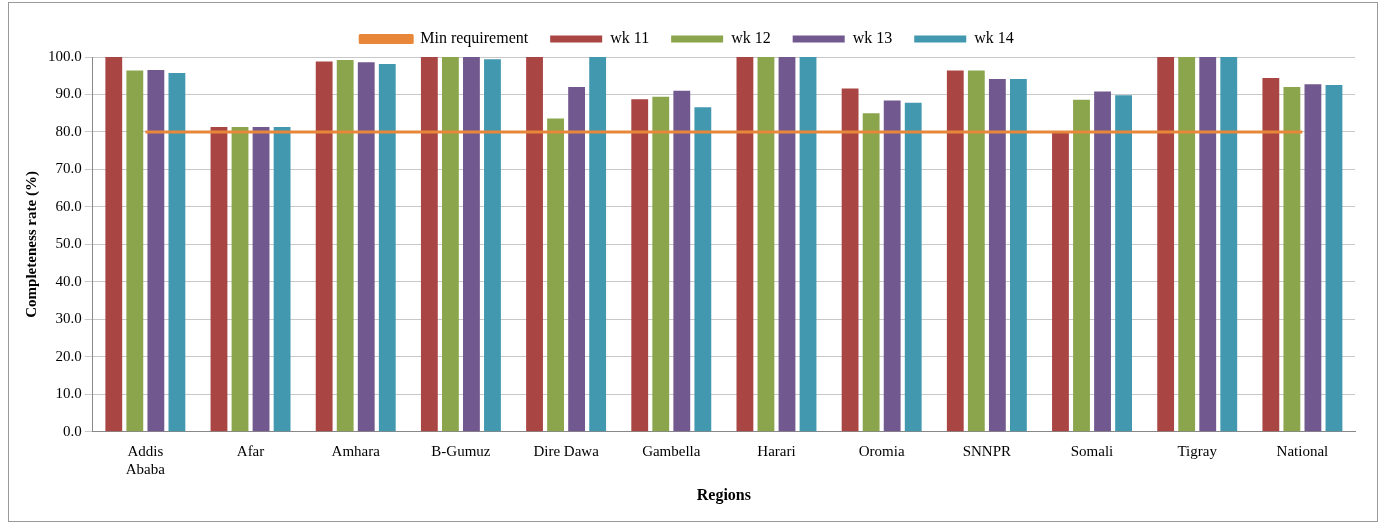 The height and width of the screenshot is (527, 1389). What do you see at coordinates (68, 205) in the screenshot?
I see `y-tick-label: 60.0` at bounding box center [68, 205].